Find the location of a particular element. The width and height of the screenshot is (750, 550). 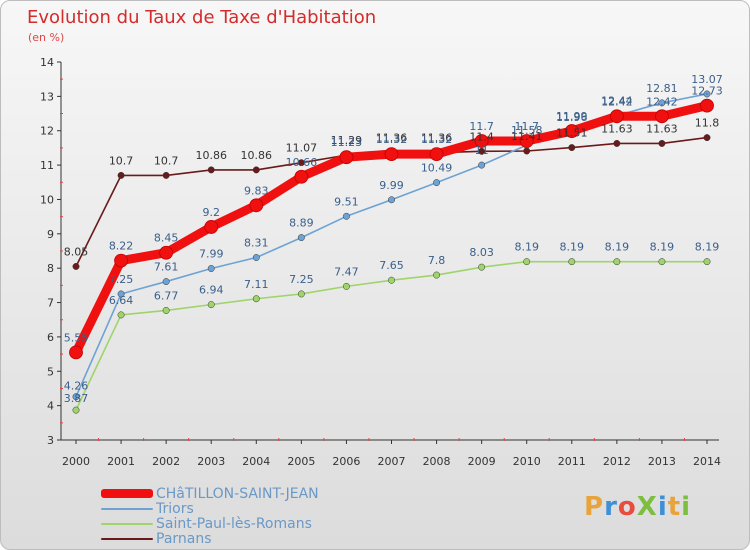

legend-item-saint-paul: Saint-Paul-lès-Romans is located at coordinates (210, 523).